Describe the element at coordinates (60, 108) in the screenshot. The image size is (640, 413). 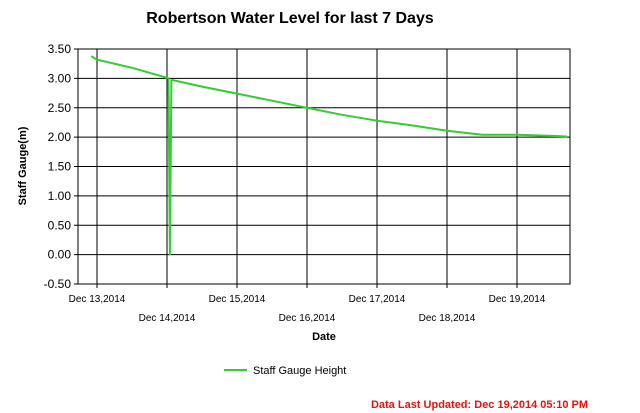
I see `y-tick-label: 2.50` at that location.